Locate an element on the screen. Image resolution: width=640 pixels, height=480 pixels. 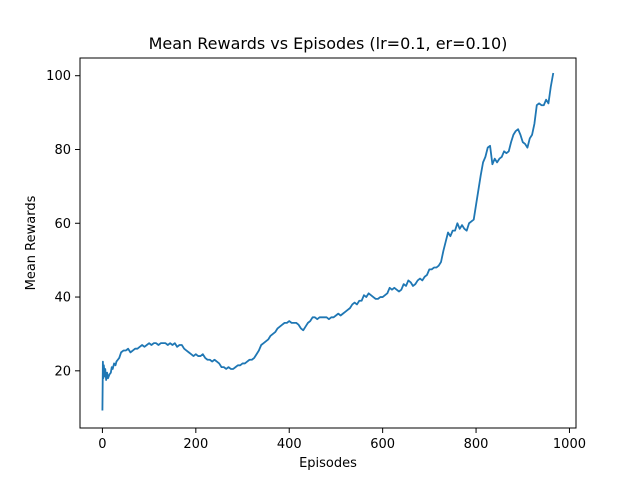
x-axis-label: Episodes is located at coordinates (328, 463).